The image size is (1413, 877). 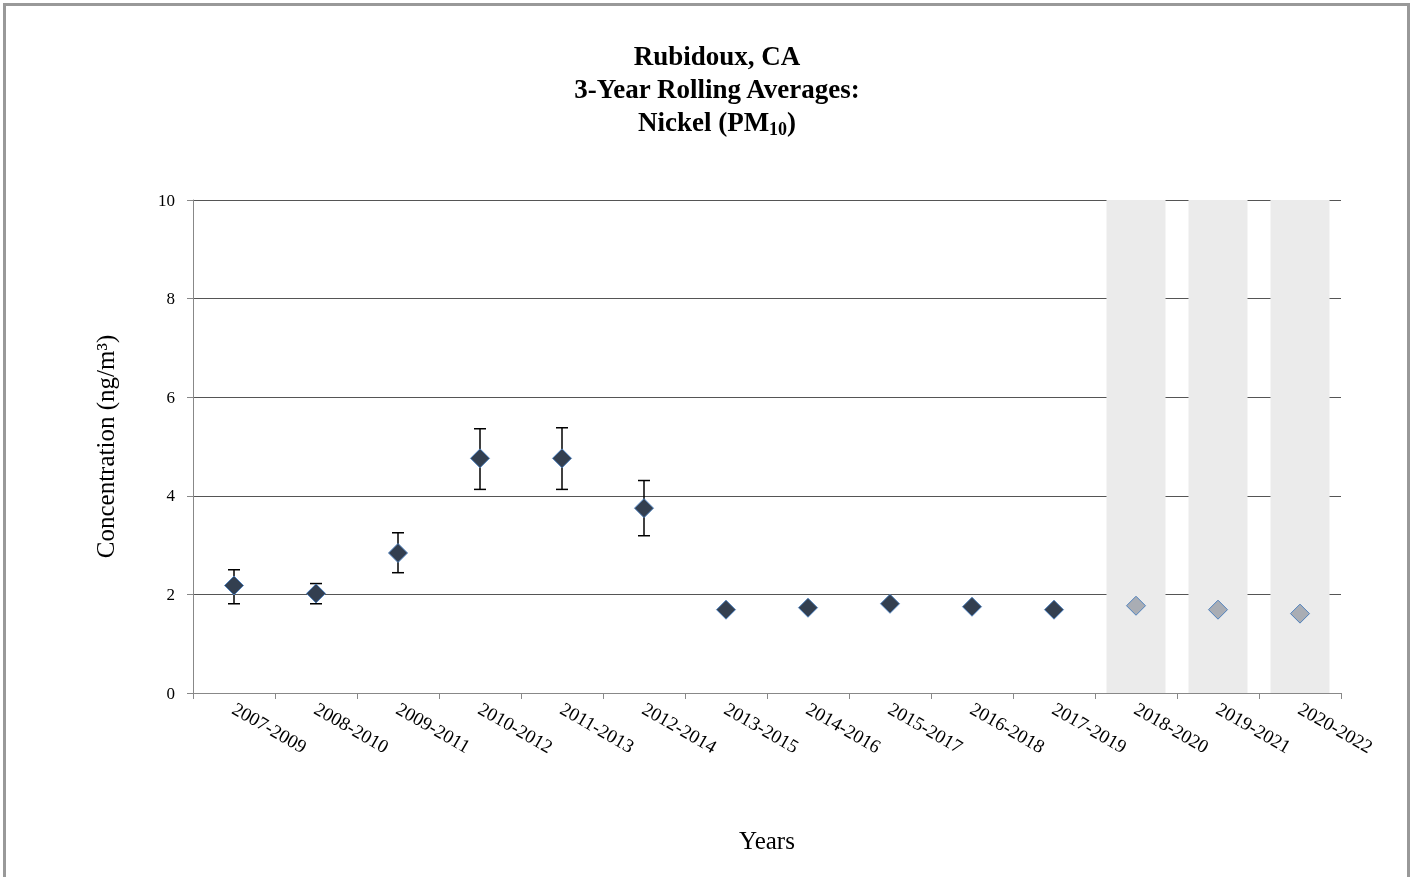 I want to click on y-tick-label: 10, so click(x=166, y=200).